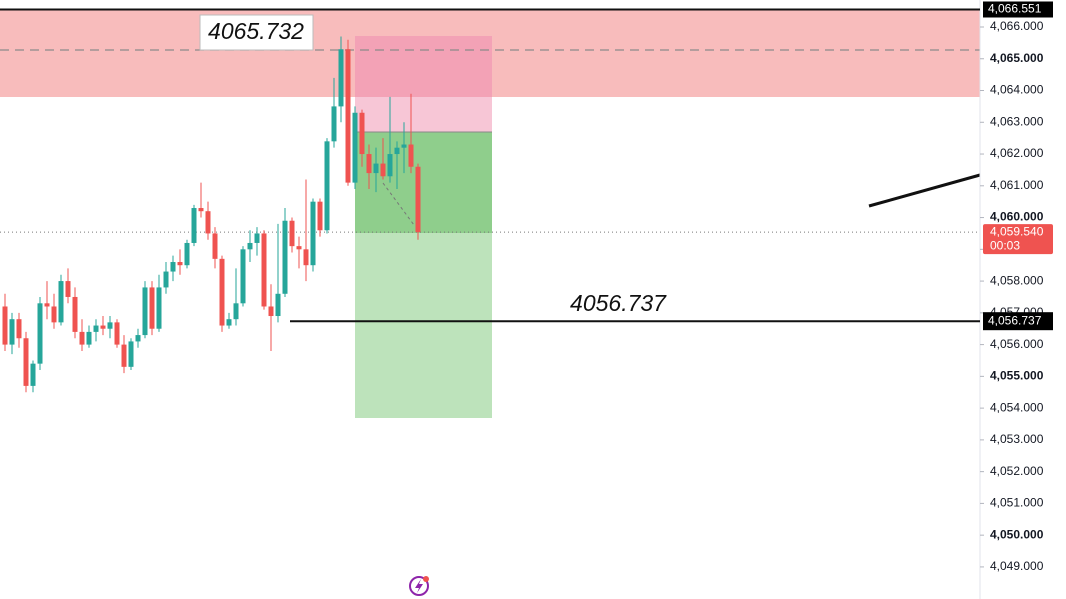 This screenshot has height=599, width=1066. Describe the element at coordinates (1017, 58) in the screenshot. I see `y-tick-label: 4,065.000` at that location.